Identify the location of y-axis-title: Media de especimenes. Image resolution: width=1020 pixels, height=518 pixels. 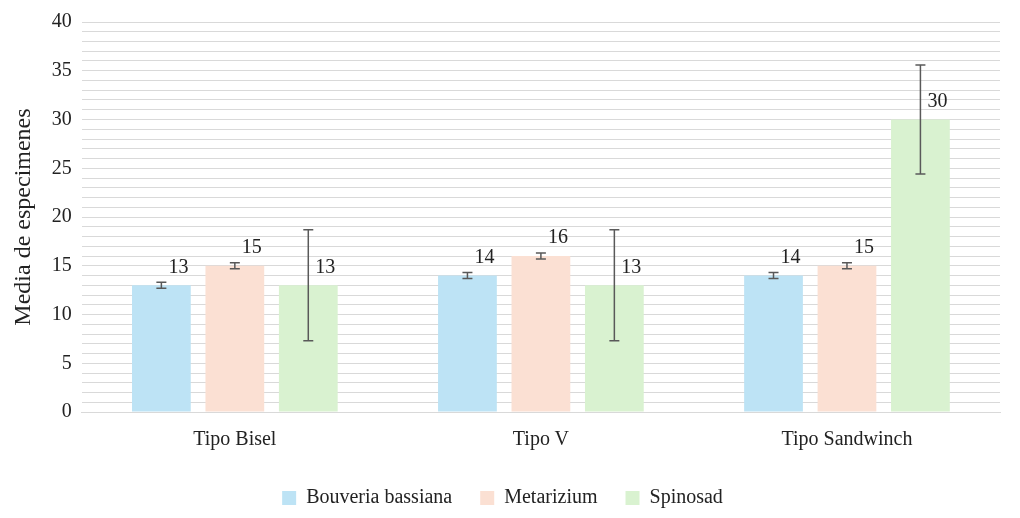
(21, 217).